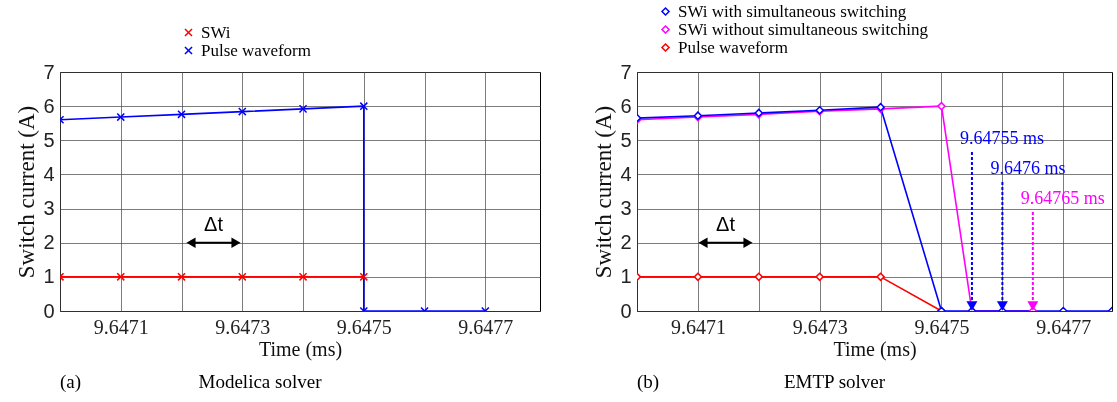 This screenshot has height=402, width=1117. Describe the element at coordinates (260, 381) in the screenshot. I see `text: Modelica solver` at that location.